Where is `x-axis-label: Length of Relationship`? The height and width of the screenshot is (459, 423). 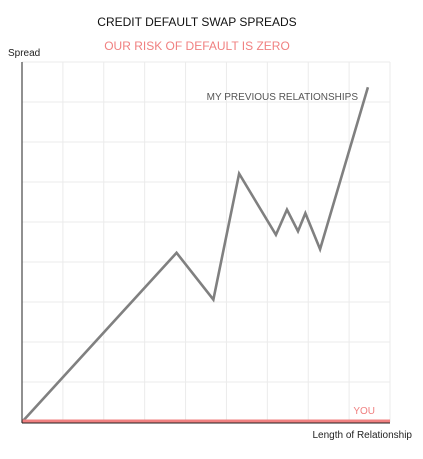
x-axis-label: Length of Relationship is located at coordinates (362, 435).